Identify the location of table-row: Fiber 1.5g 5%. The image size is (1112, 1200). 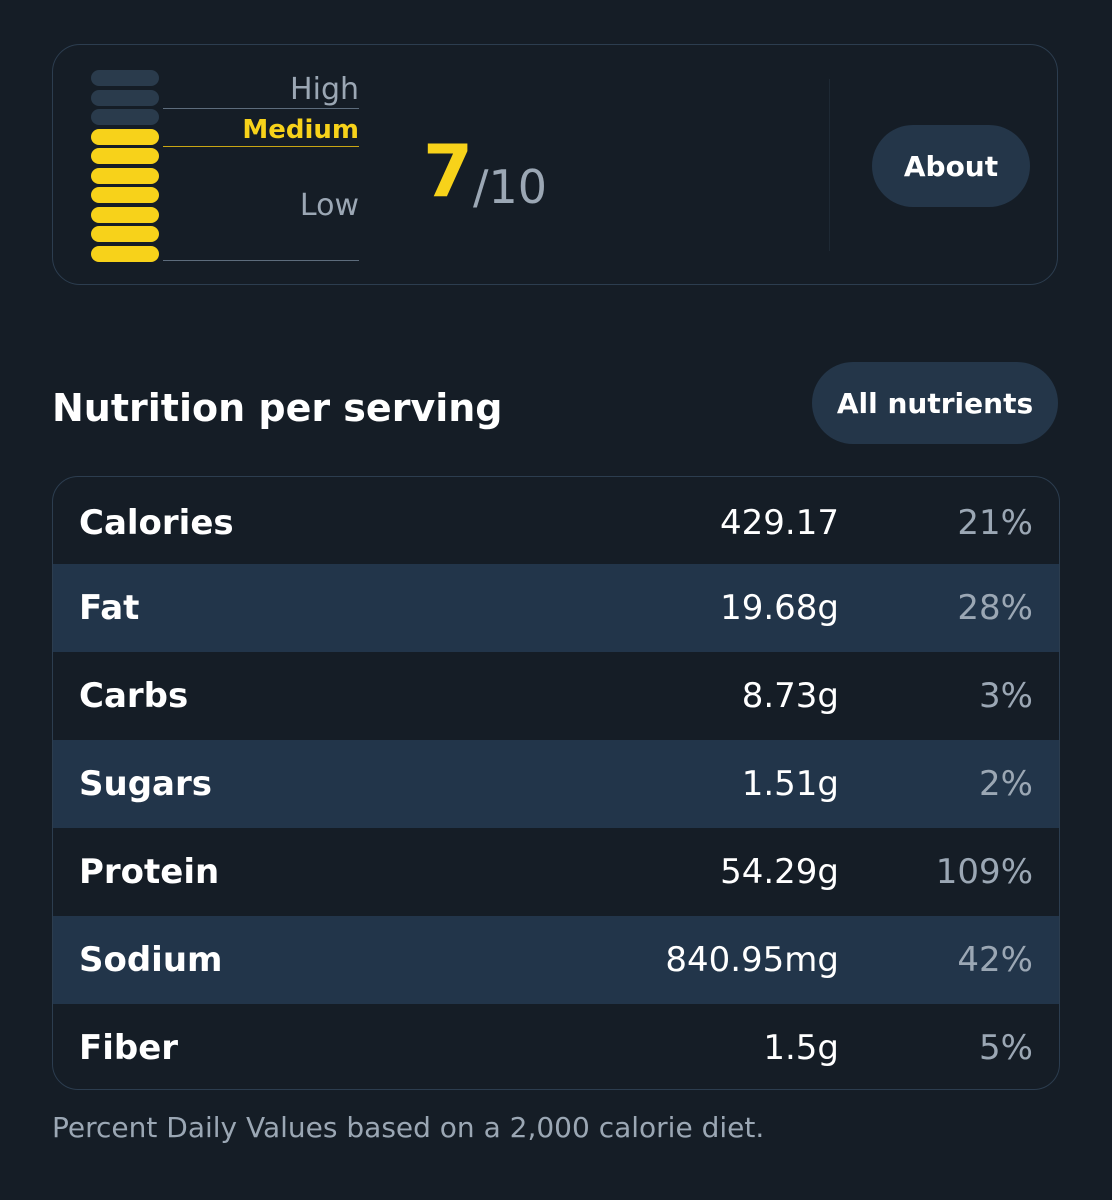
(556, 1046).